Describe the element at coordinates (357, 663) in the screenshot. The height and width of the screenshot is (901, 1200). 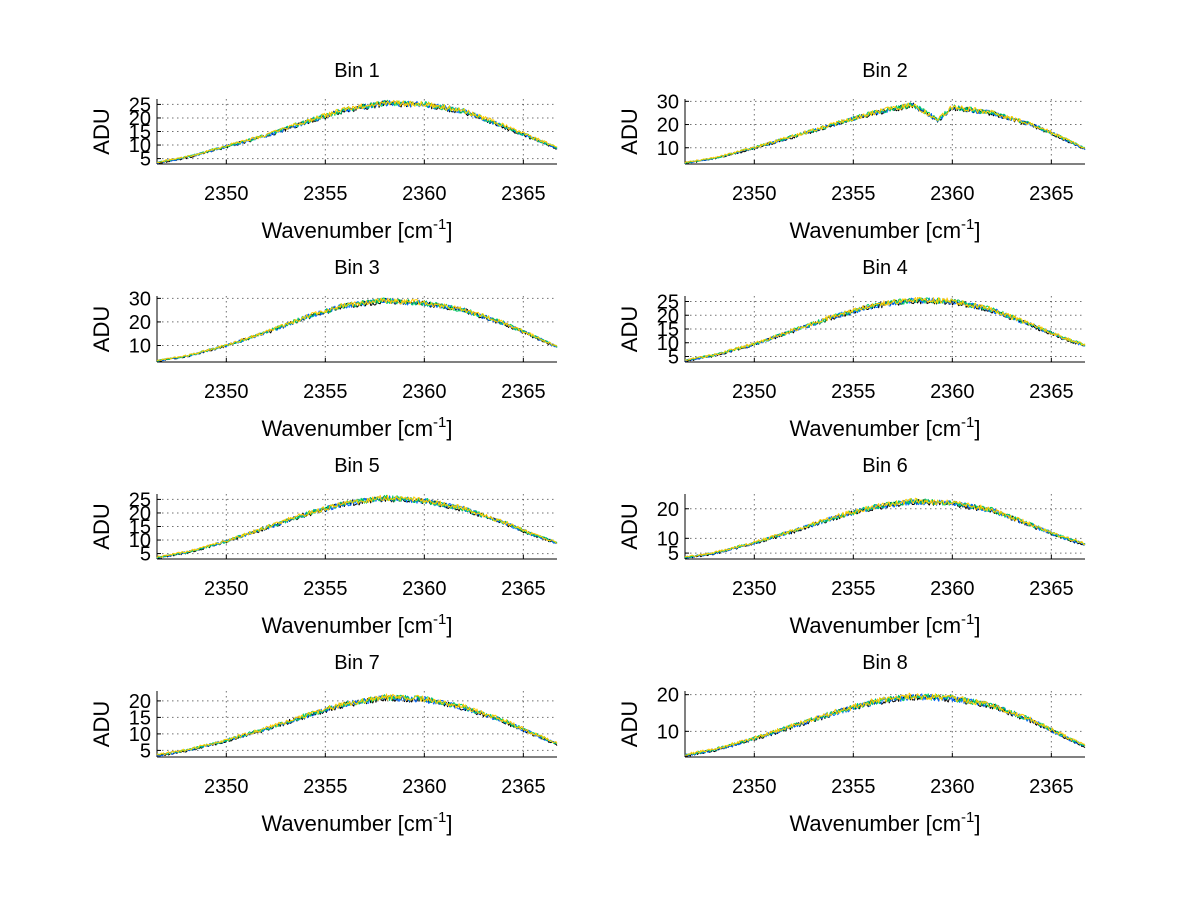
I see `plot-title: Bin 7` at that location.